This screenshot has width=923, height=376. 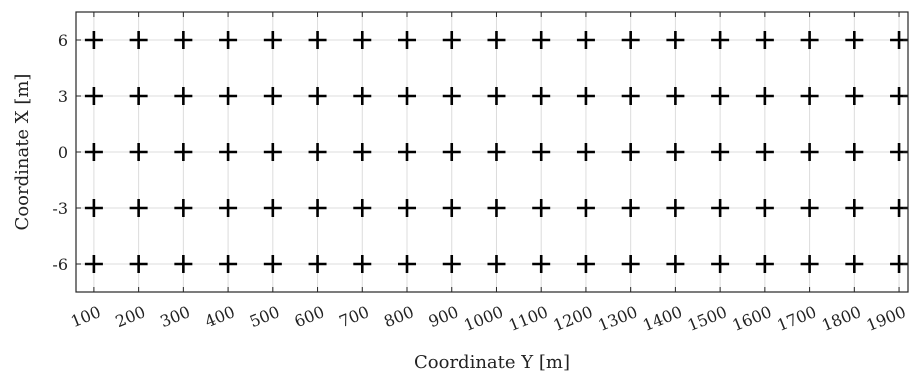 I want to click on x-tick-label: 600, so click(x=309, y=316).